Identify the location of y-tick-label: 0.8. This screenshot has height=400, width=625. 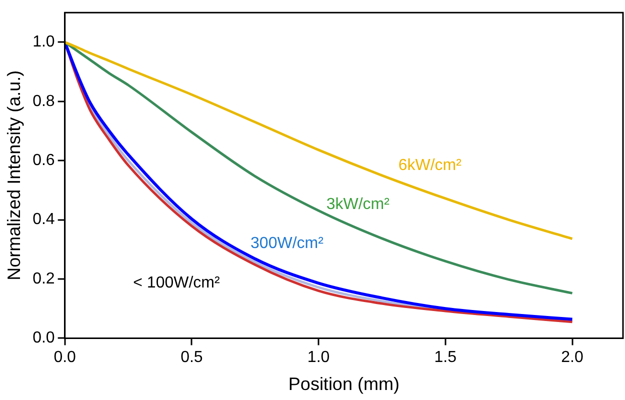
(43, 101).